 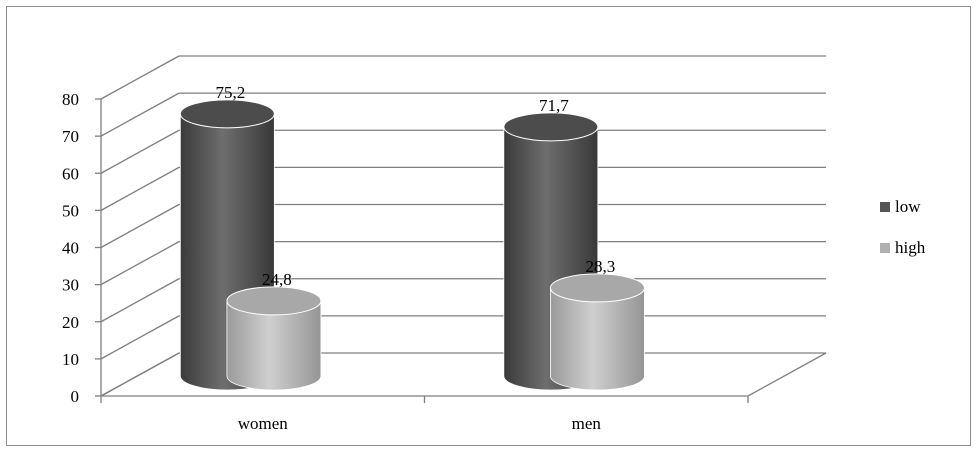 I want to click on bar-high-men, so click(x=597, y=332).